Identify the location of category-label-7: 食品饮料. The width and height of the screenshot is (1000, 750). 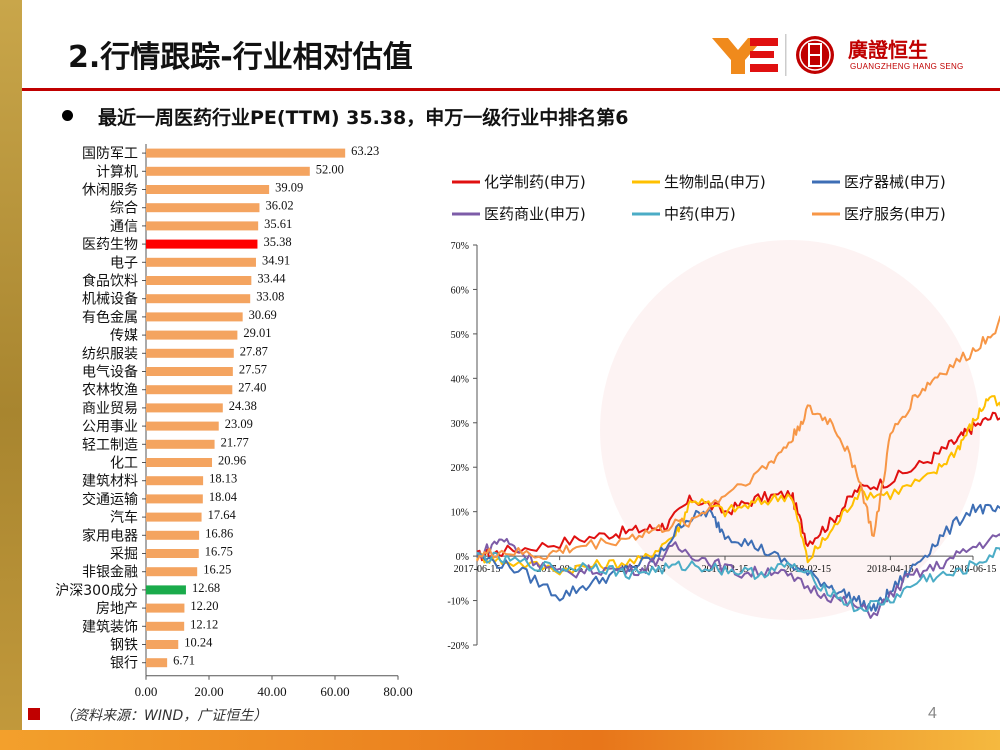
(110, 281).